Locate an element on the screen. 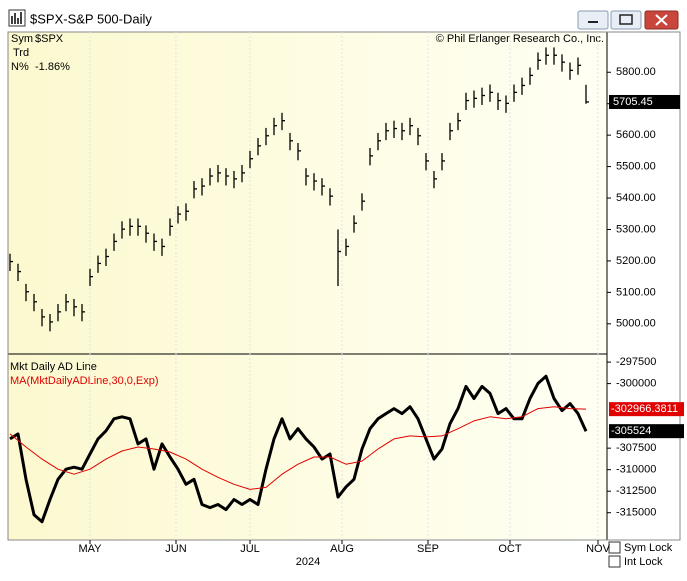 The image size is (687, 581). n-value: -1.86% is located at coordinates (52, 67).